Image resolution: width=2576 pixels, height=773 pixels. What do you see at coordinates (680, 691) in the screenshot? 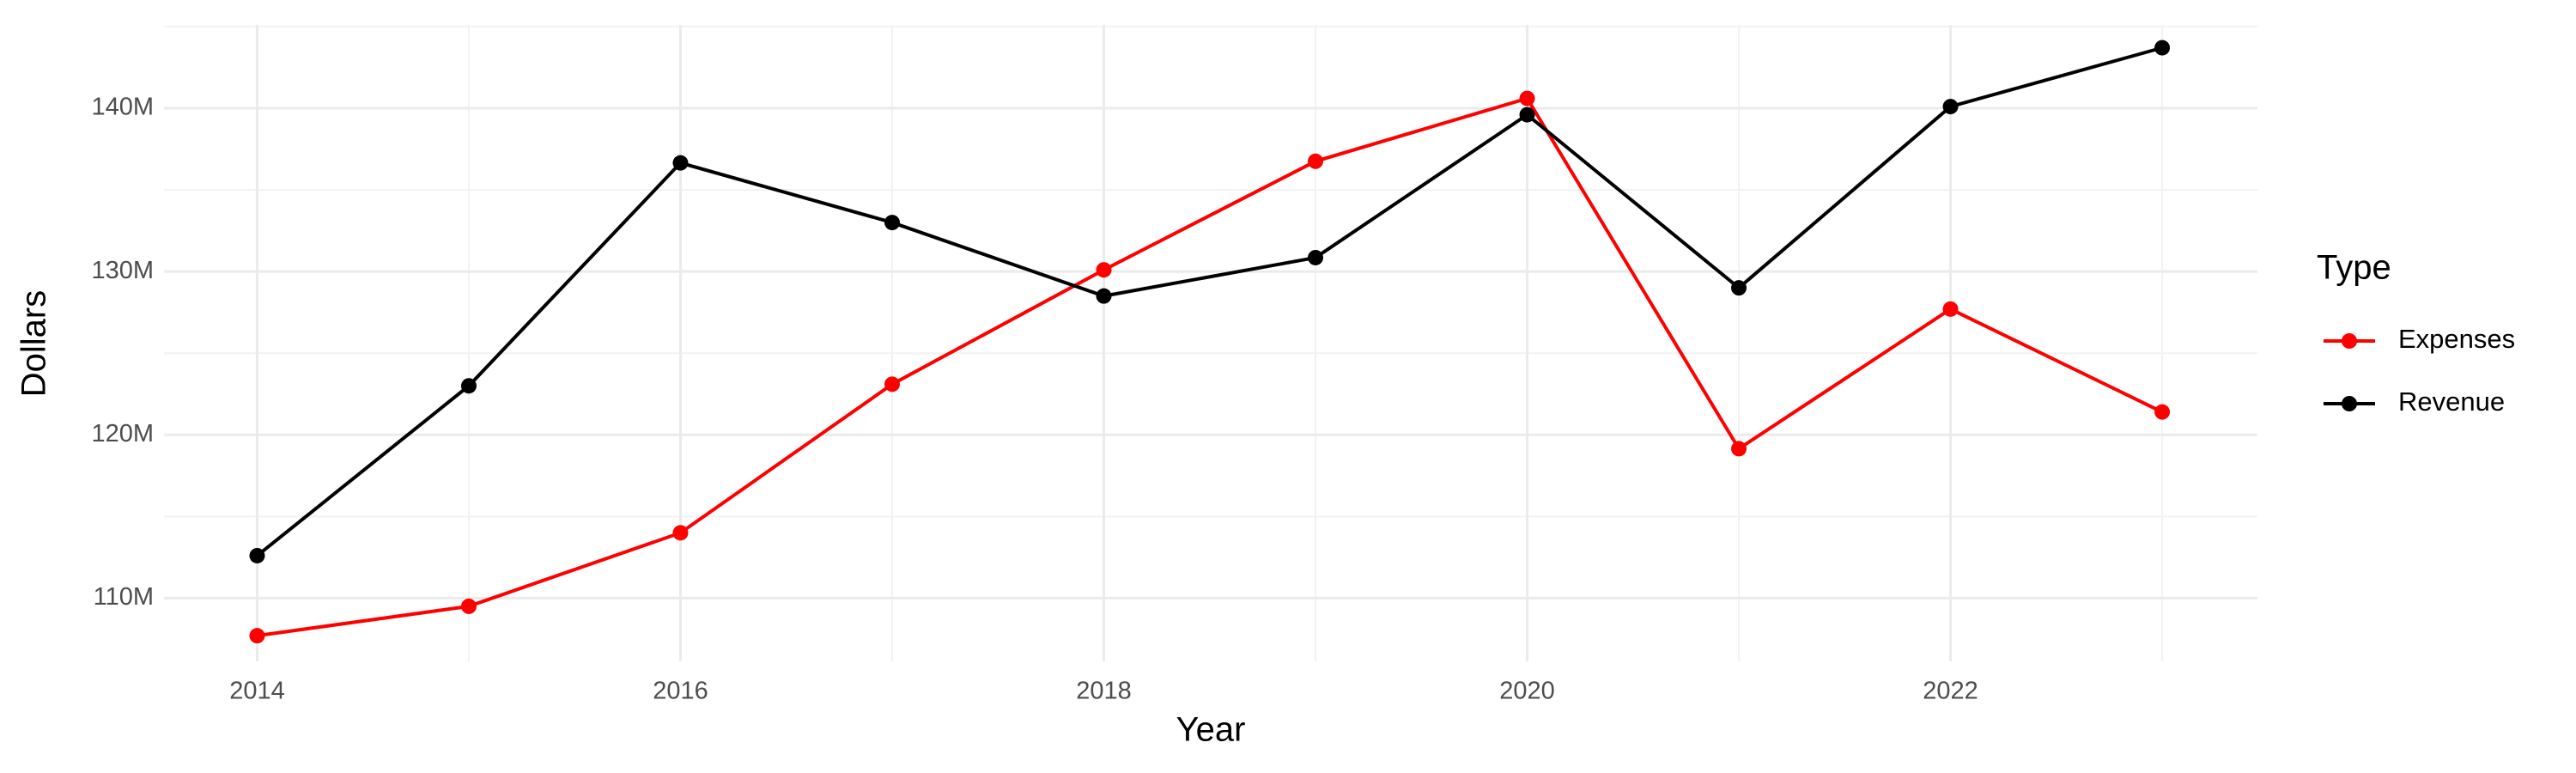
I see `x-tick-label: 2016` at bounding box center [680, 691].